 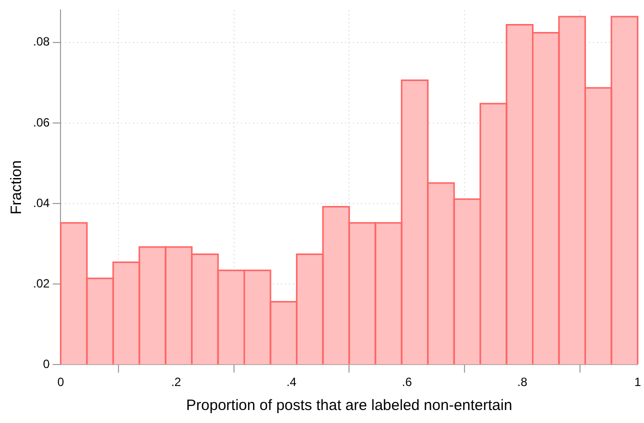 I want to click on x-tick-label: 1, so click(x=638, y=382).